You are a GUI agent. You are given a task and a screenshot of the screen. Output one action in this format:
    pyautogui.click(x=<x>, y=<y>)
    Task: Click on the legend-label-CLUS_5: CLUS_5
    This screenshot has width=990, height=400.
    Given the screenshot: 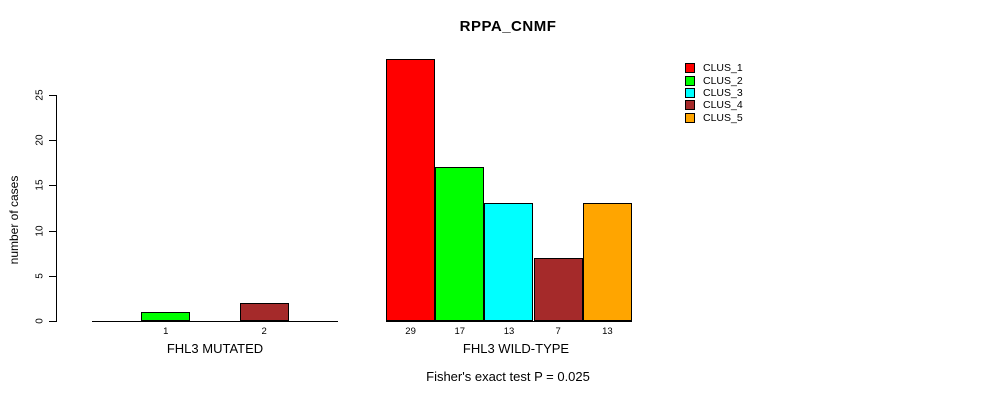 What is the action you would take?
    pyautogui.click(x=723, y=117)
    